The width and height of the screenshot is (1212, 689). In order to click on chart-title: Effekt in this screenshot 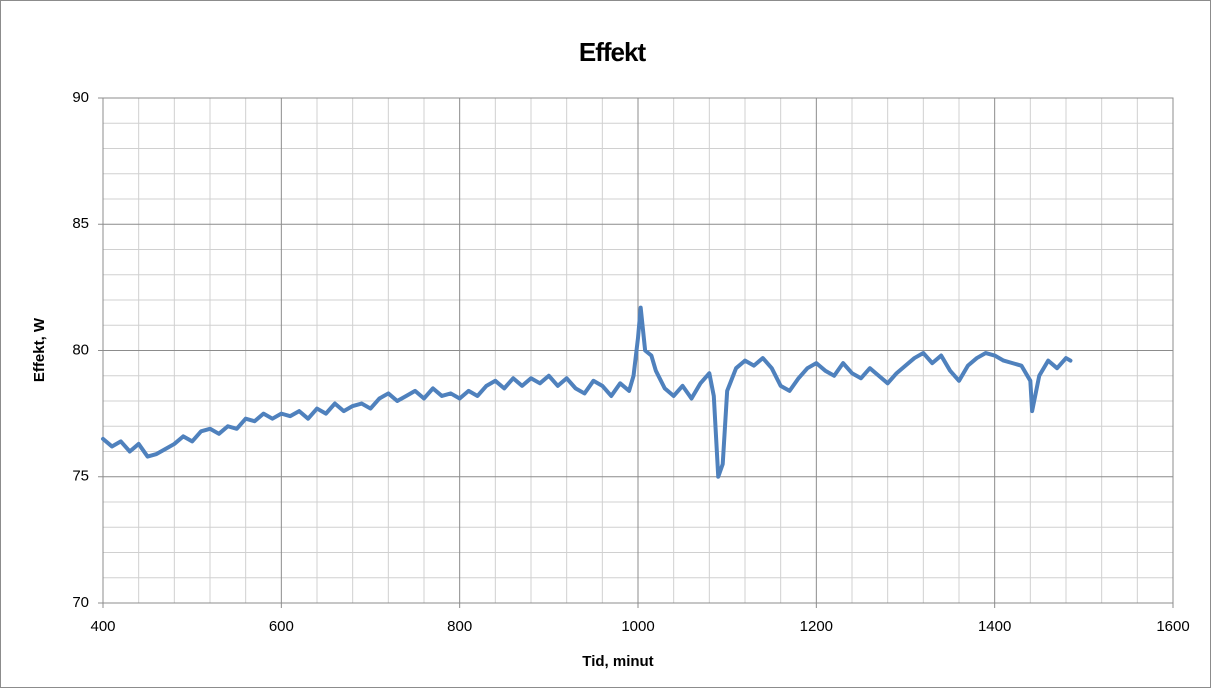, I will do `click(613, 52)`.